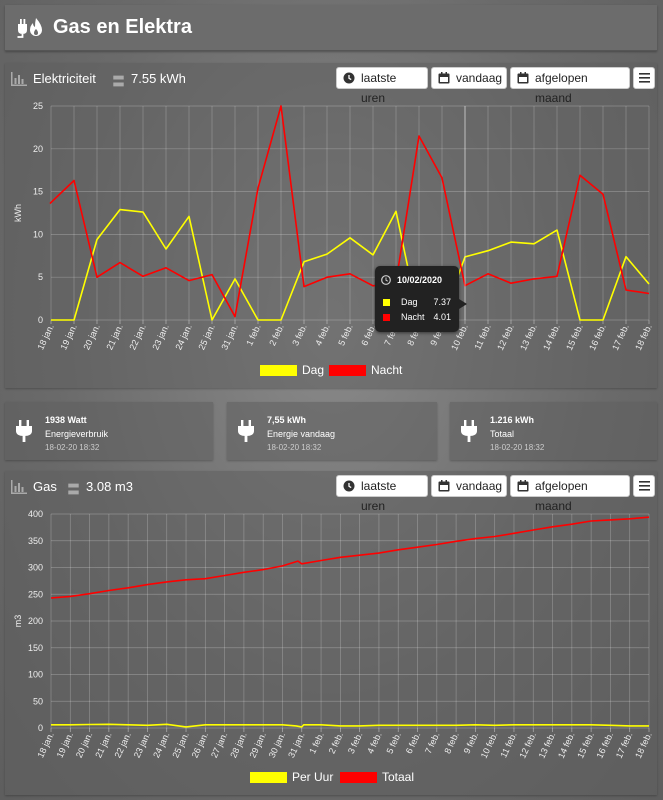 Image resolution: width=663 pixels, height=800 pixels. I want to click on tile-energy-usage: 1938 Watt Energieverbruik 18-02-20 18:32, so click(109, 431).